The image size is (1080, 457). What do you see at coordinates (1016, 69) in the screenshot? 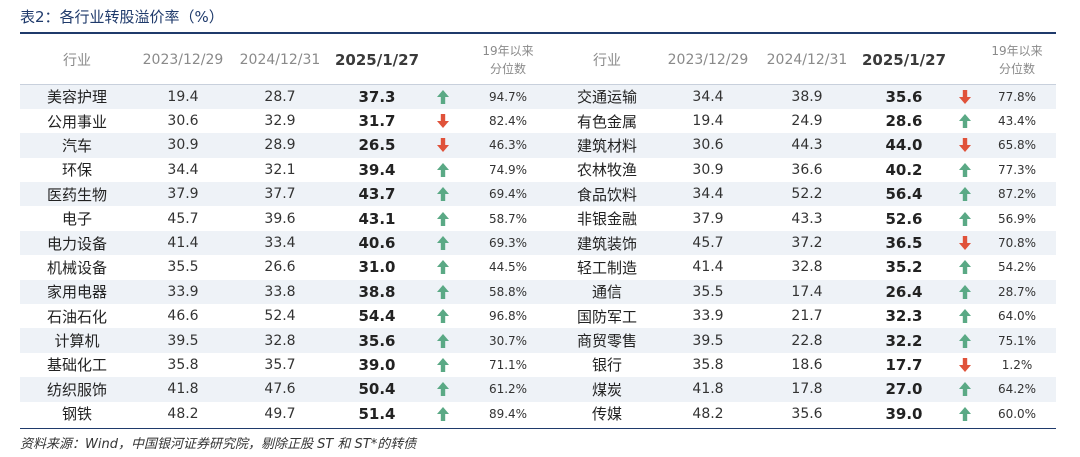
I see `header-percentile-line2-right: 分位数` at bounding box center [1016, 69].